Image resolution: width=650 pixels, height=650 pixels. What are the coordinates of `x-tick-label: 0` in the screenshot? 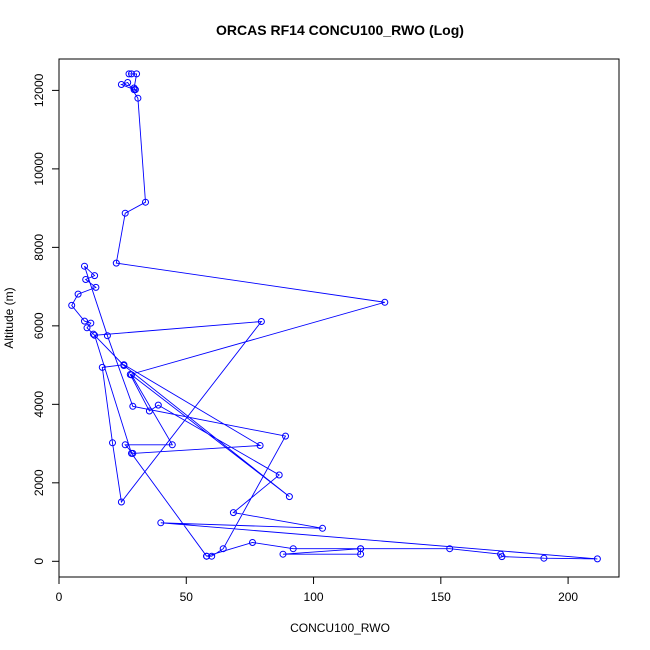 It's located at (59, 597).